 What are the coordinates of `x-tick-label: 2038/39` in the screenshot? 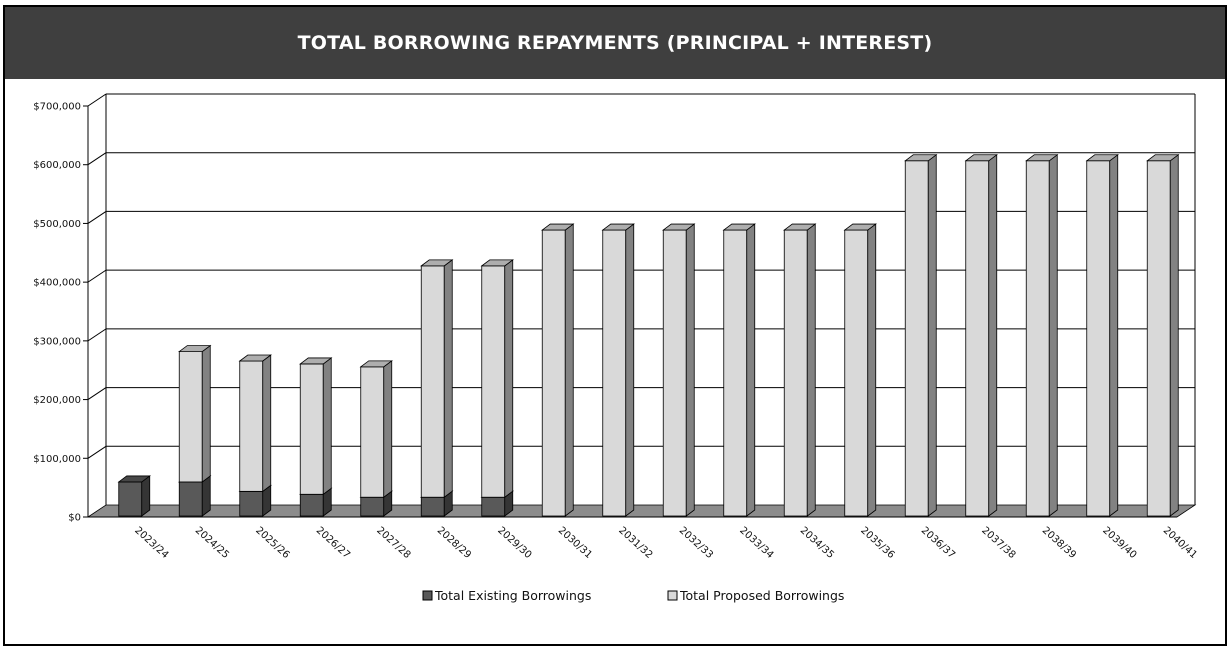 It's located at (1059, 543).